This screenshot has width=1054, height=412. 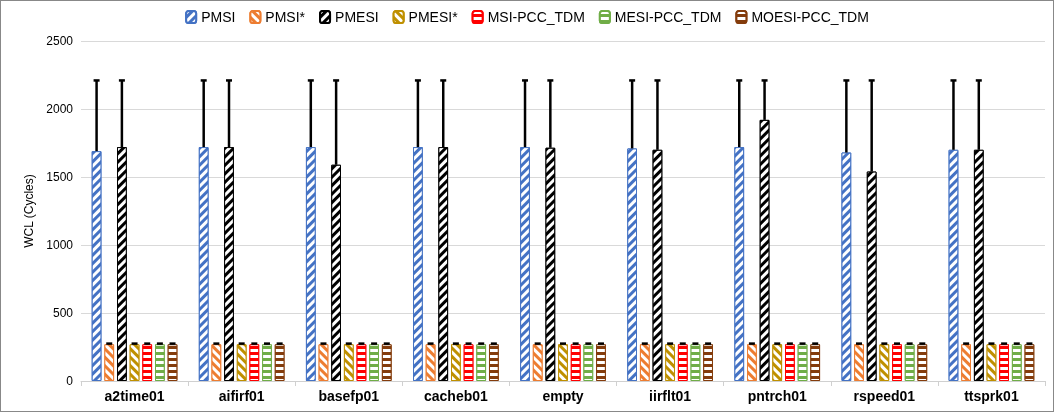 What do you see at coordinates (70, 381) in the screenshot?
I see `y-tick-label: 0` at bounding box center [70, 381].